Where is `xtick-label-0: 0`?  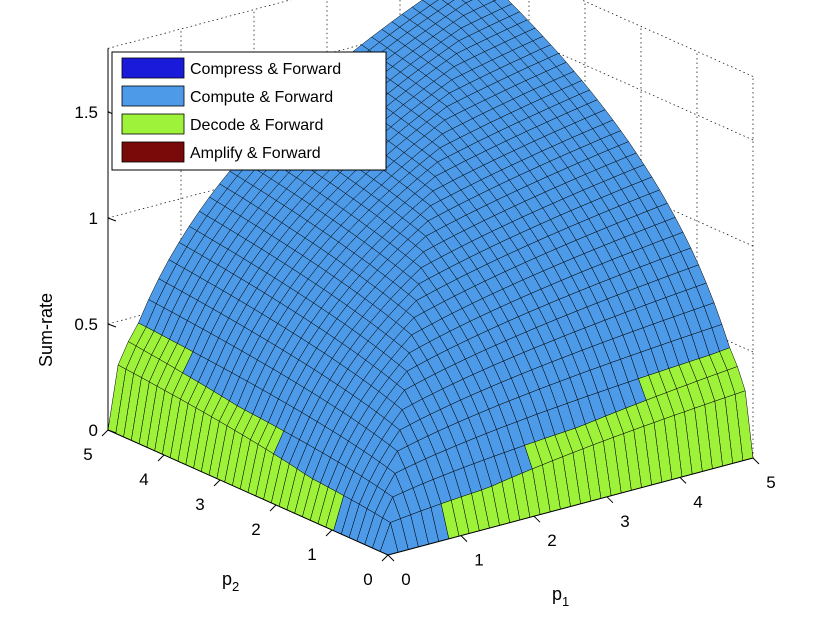 xtick-label-0: 0 is located at coordinates (405, 579).